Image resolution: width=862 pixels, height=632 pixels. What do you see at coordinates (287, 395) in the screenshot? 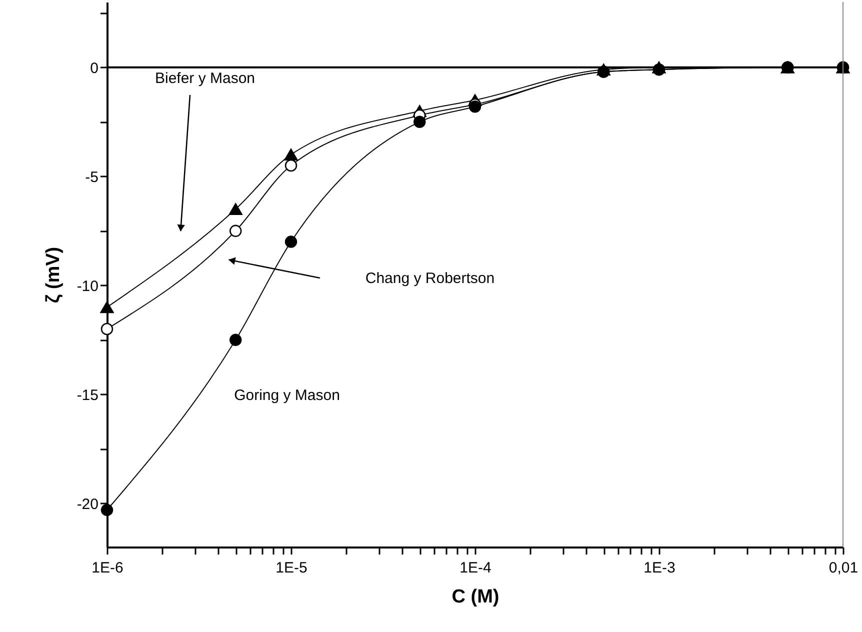
I see `annotation: Goring y Mason` at bounding box center [287, 395].